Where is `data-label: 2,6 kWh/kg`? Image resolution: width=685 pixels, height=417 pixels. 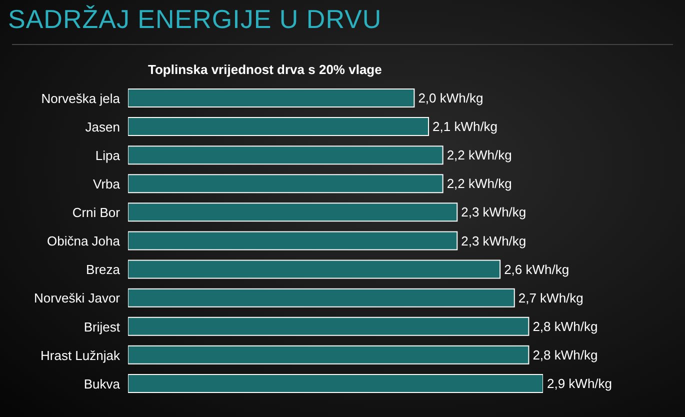 data-label: 2,6 kWh/kg is located at coordinates (537, 269).